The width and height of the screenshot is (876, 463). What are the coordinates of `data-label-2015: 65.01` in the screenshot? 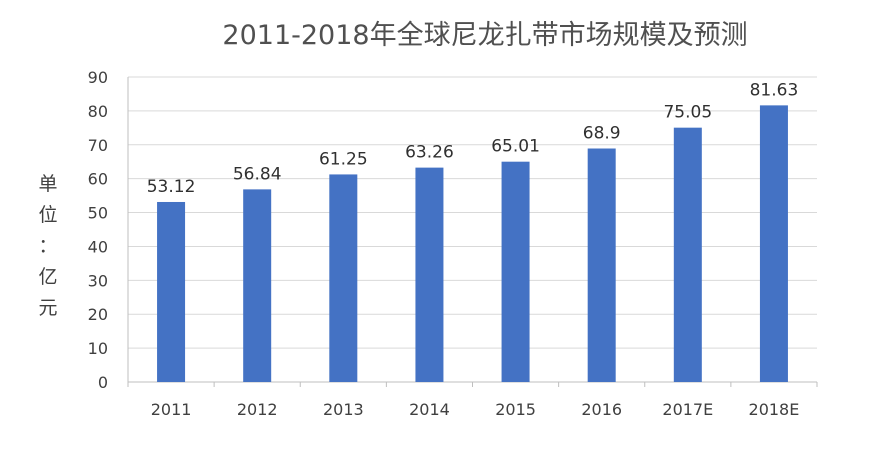 It's located at (515, 147).